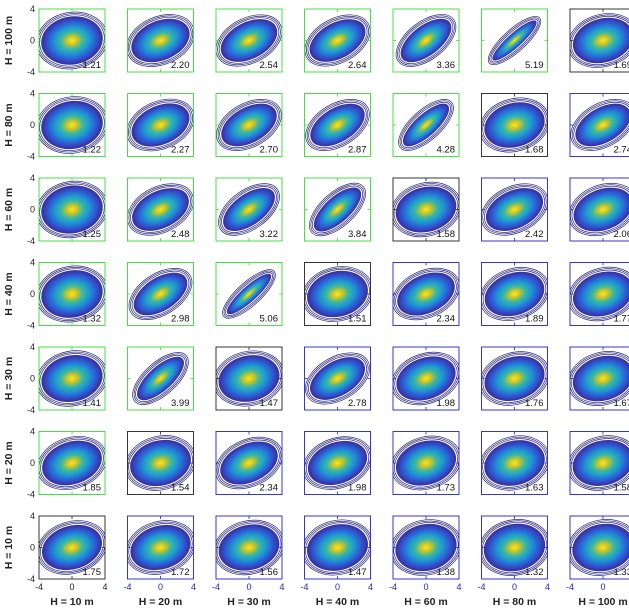 This screenshot has width=629, height=610. What do you see at coordinates (248, 587) in the screenshot?
I see `x-tick-label: 0` at bounding box center [248, 587].